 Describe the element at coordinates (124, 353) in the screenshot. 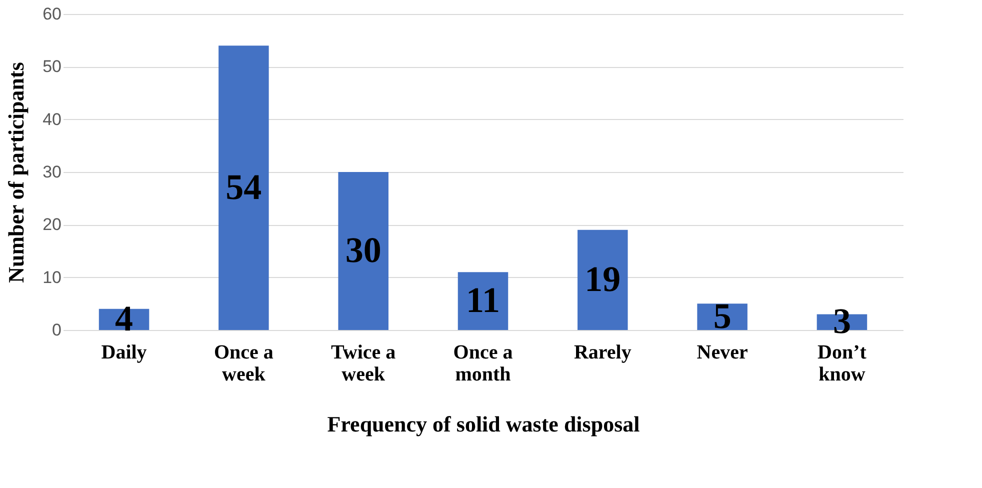

I see `x-tick-label: Daily` at that location.